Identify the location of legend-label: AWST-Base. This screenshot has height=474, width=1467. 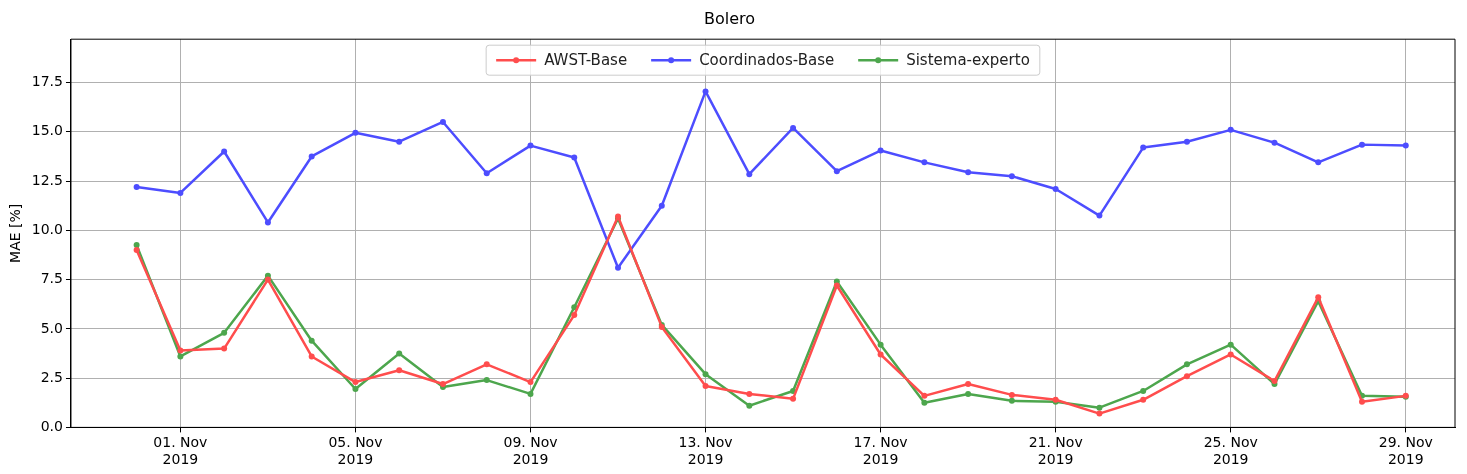
(586, 60).